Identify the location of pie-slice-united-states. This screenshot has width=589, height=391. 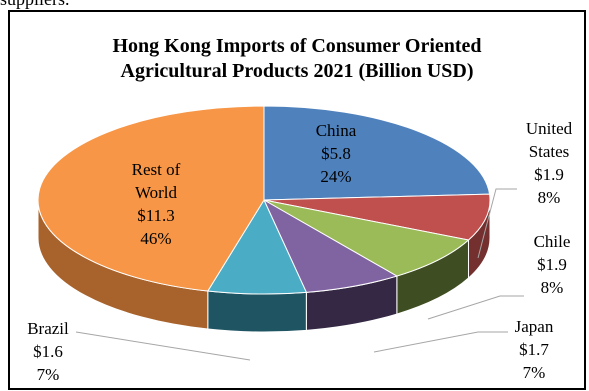
(377, 217).